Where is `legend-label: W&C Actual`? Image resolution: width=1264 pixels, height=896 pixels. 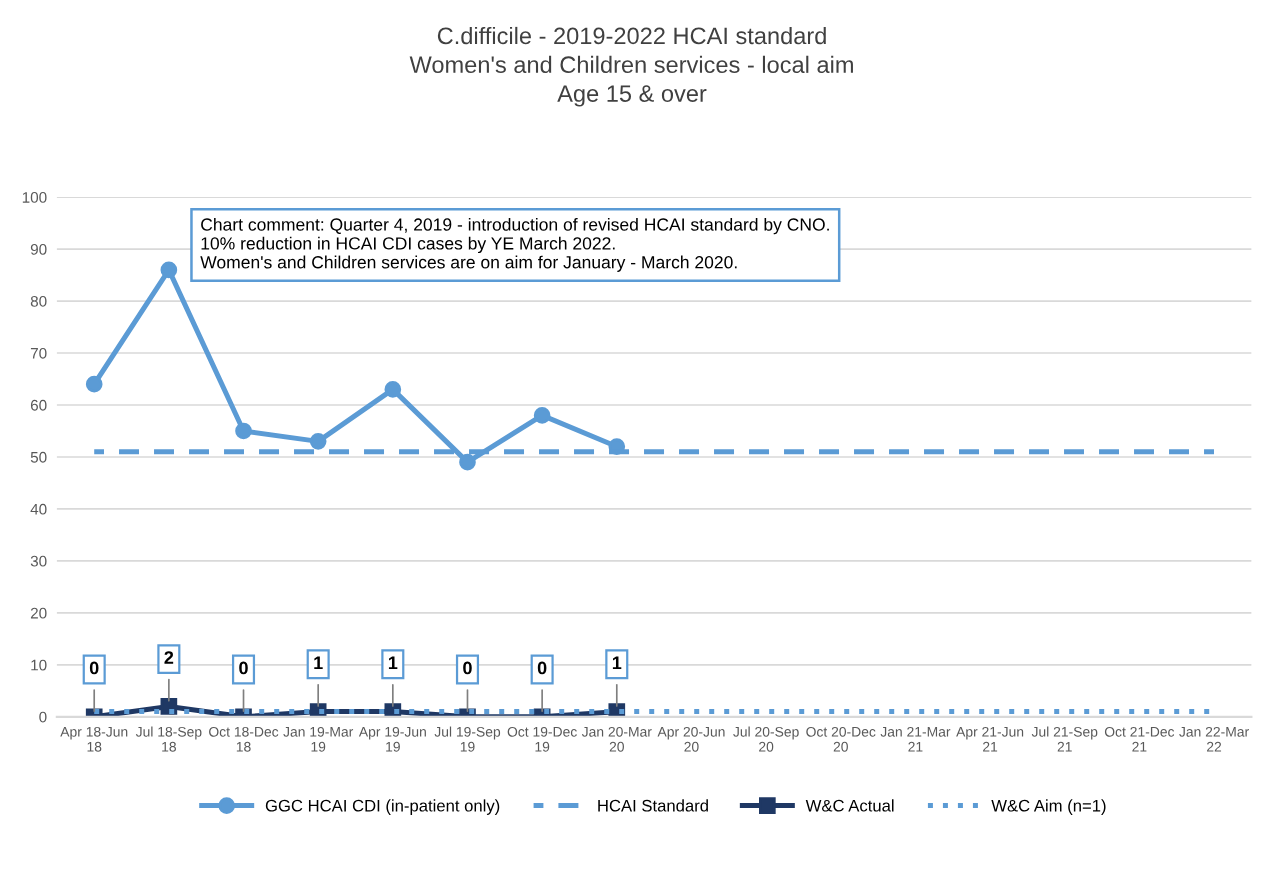 legend-label: W&C Actual is located at coordinates (849, 805).